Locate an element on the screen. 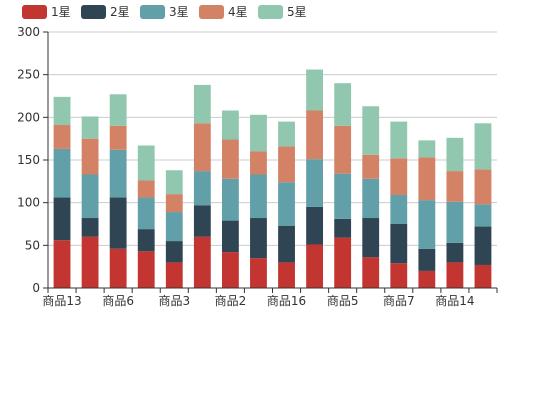 The height and width of the screenshot is (420, 550). legend-item-5star: 5星 is located at coordinates (282, 12).